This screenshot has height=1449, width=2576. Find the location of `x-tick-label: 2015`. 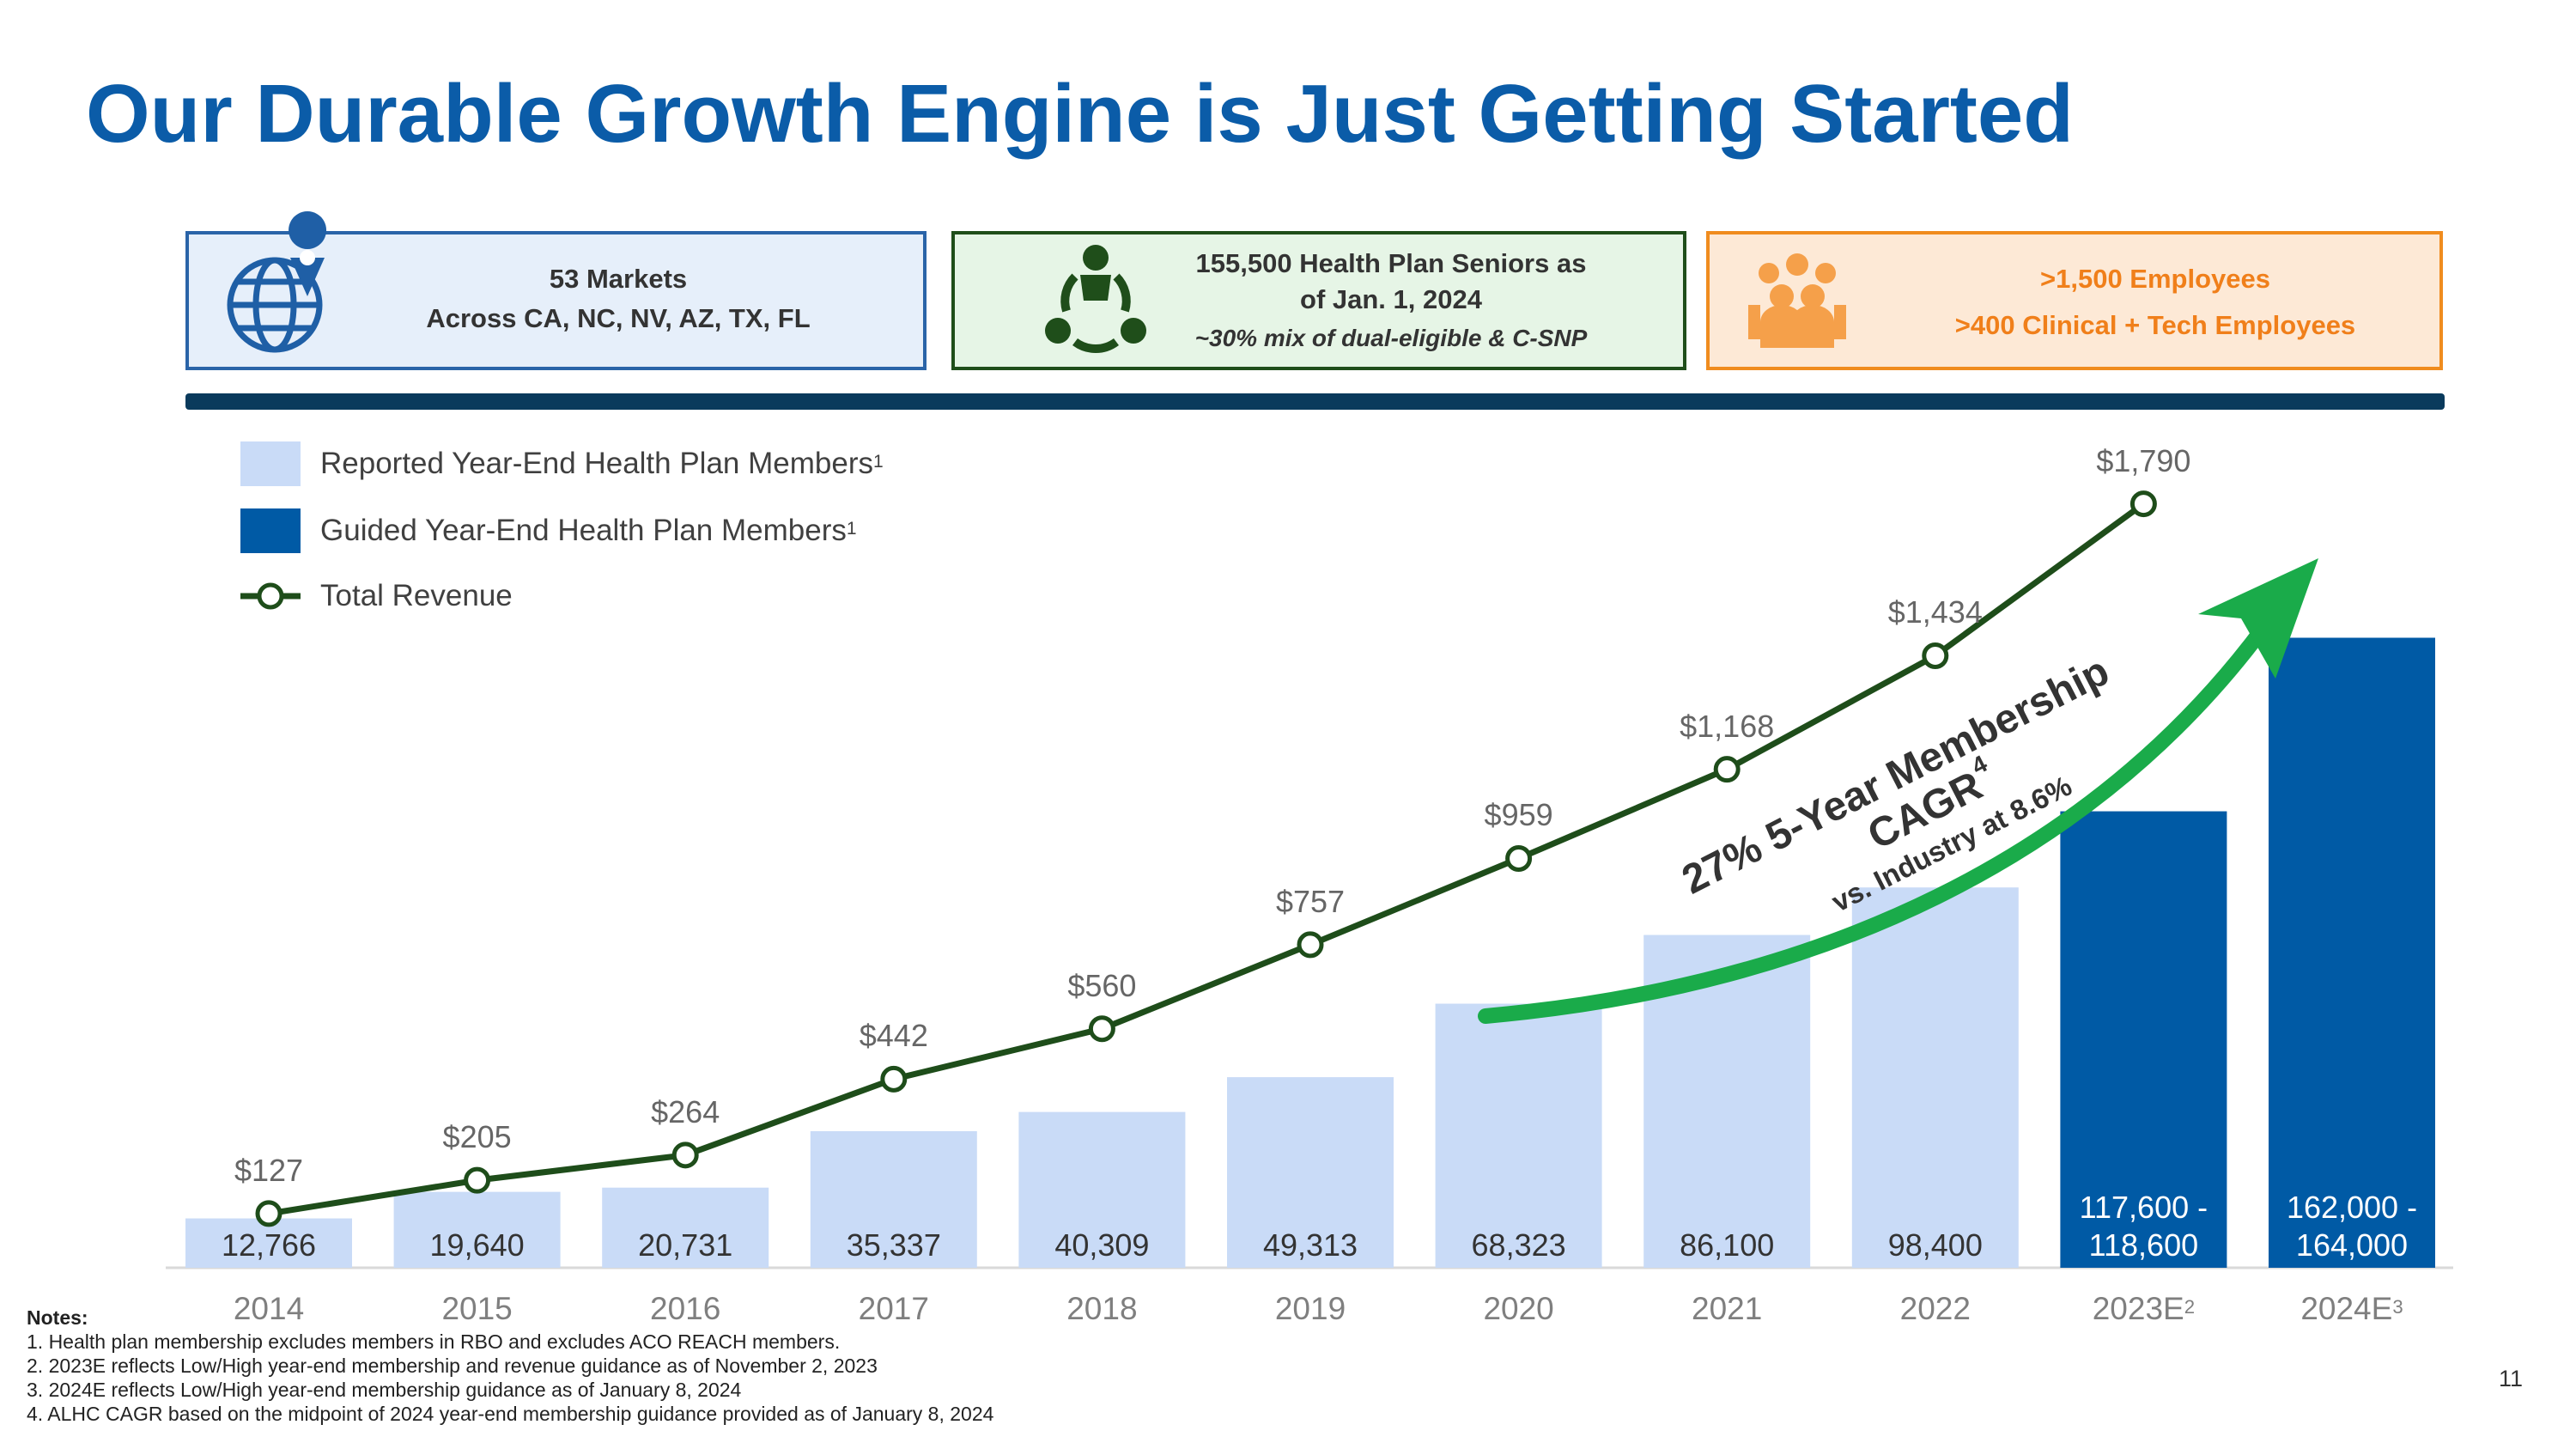

x-tick-label: 2015 is located at coordinates (477, 1309).